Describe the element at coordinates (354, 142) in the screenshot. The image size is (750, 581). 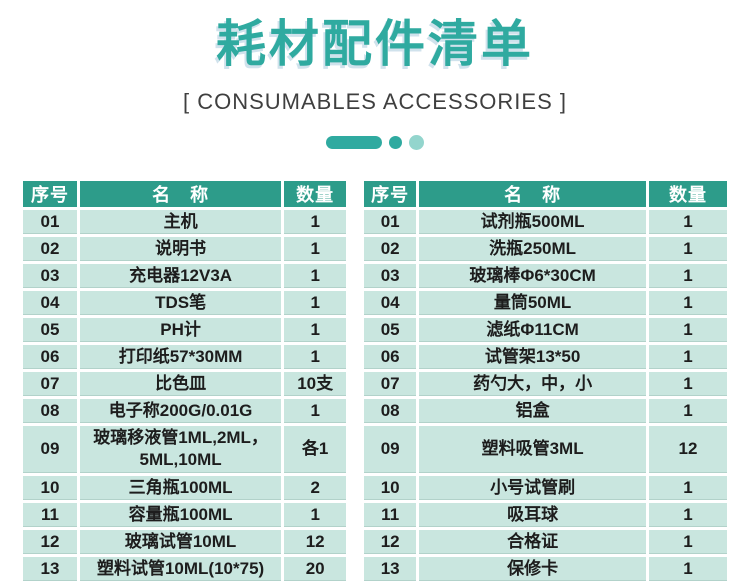
I see `divider-pill` at that location.